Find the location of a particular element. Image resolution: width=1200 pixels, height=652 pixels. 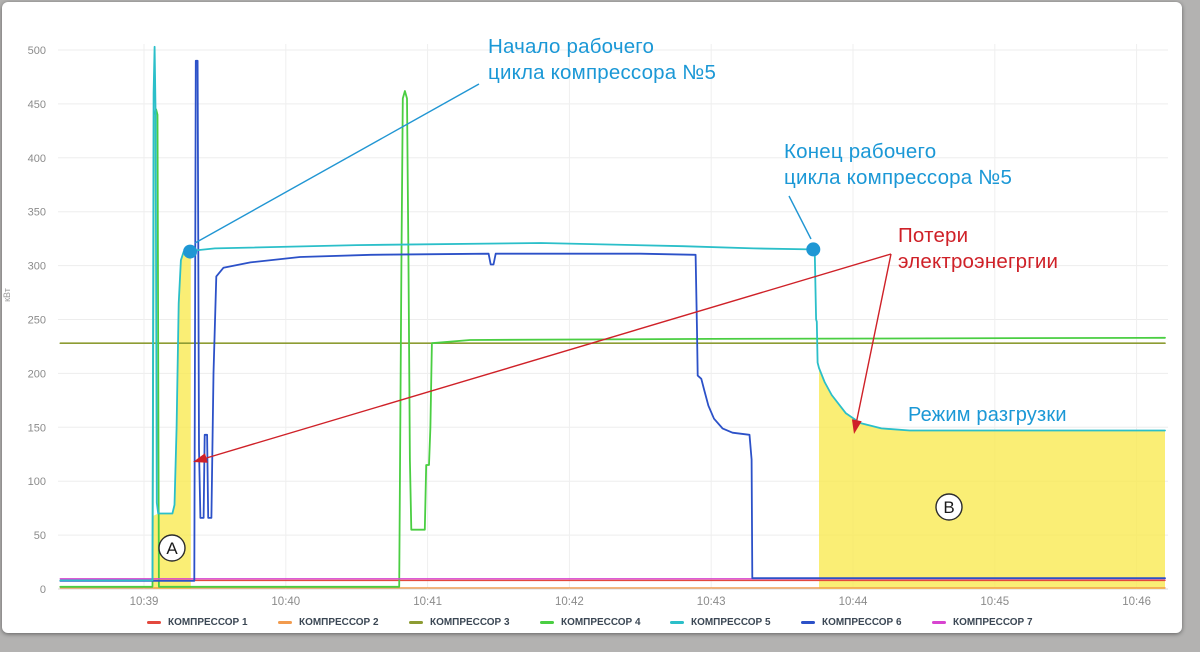

x-tick-label: 10:39 is located at coordinates (144, 602).